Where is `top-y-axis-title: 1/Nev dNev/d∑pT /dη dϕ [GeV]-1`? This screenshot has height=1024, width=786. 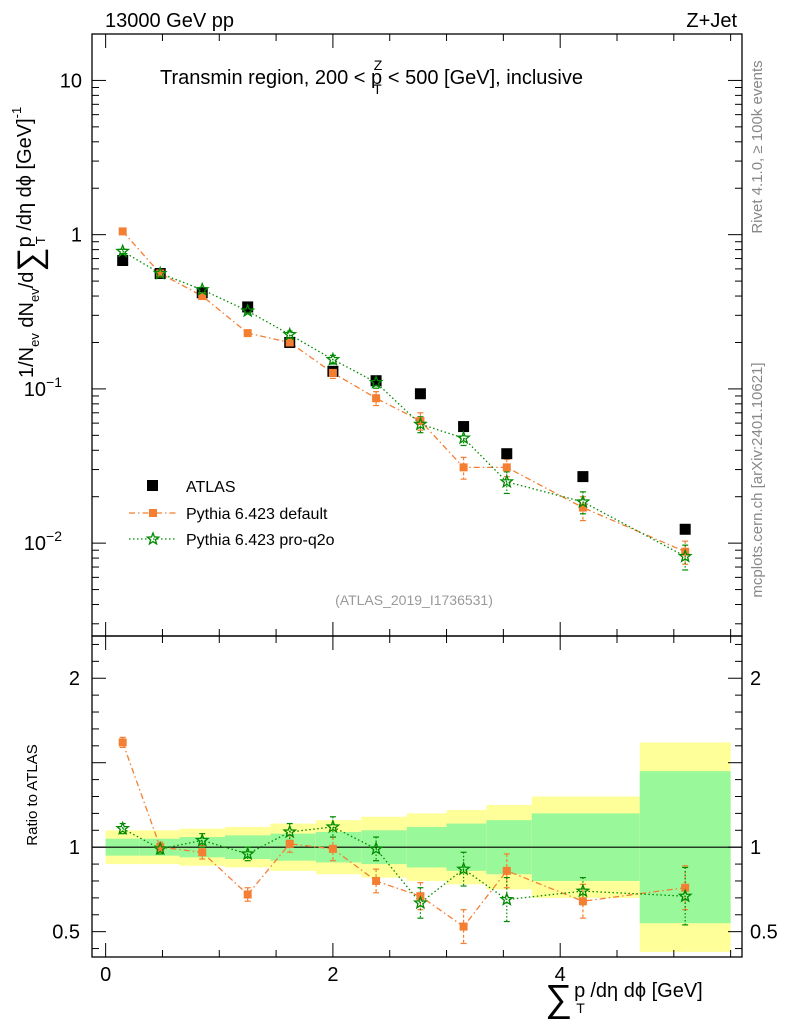
top-y-axis-title: 1/Nev dNev/d∑pT /dη dϕ [GeV]-1 is located at coordinates (29, 242).